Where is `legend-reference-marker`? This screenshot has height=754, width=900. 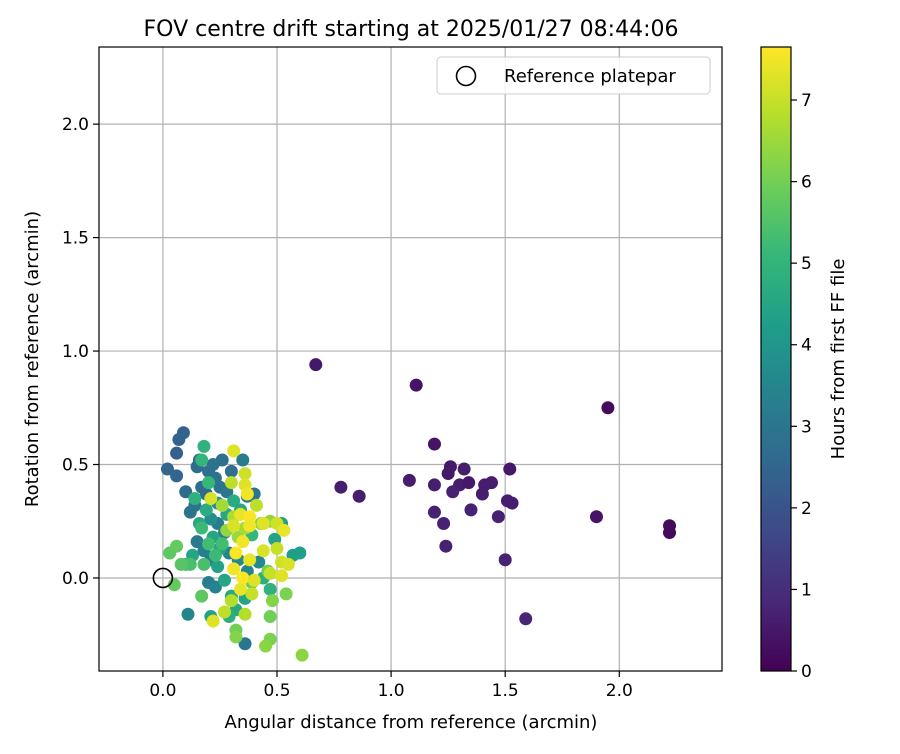
legend-reference-marker is located at coordinates (466, 76).